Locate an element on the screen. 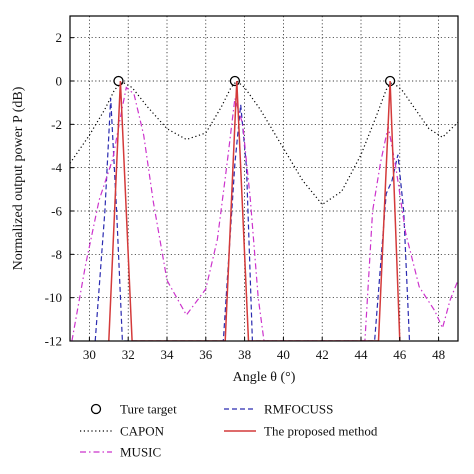  x-tick-label: 44 is located at coordinates (362, 354).